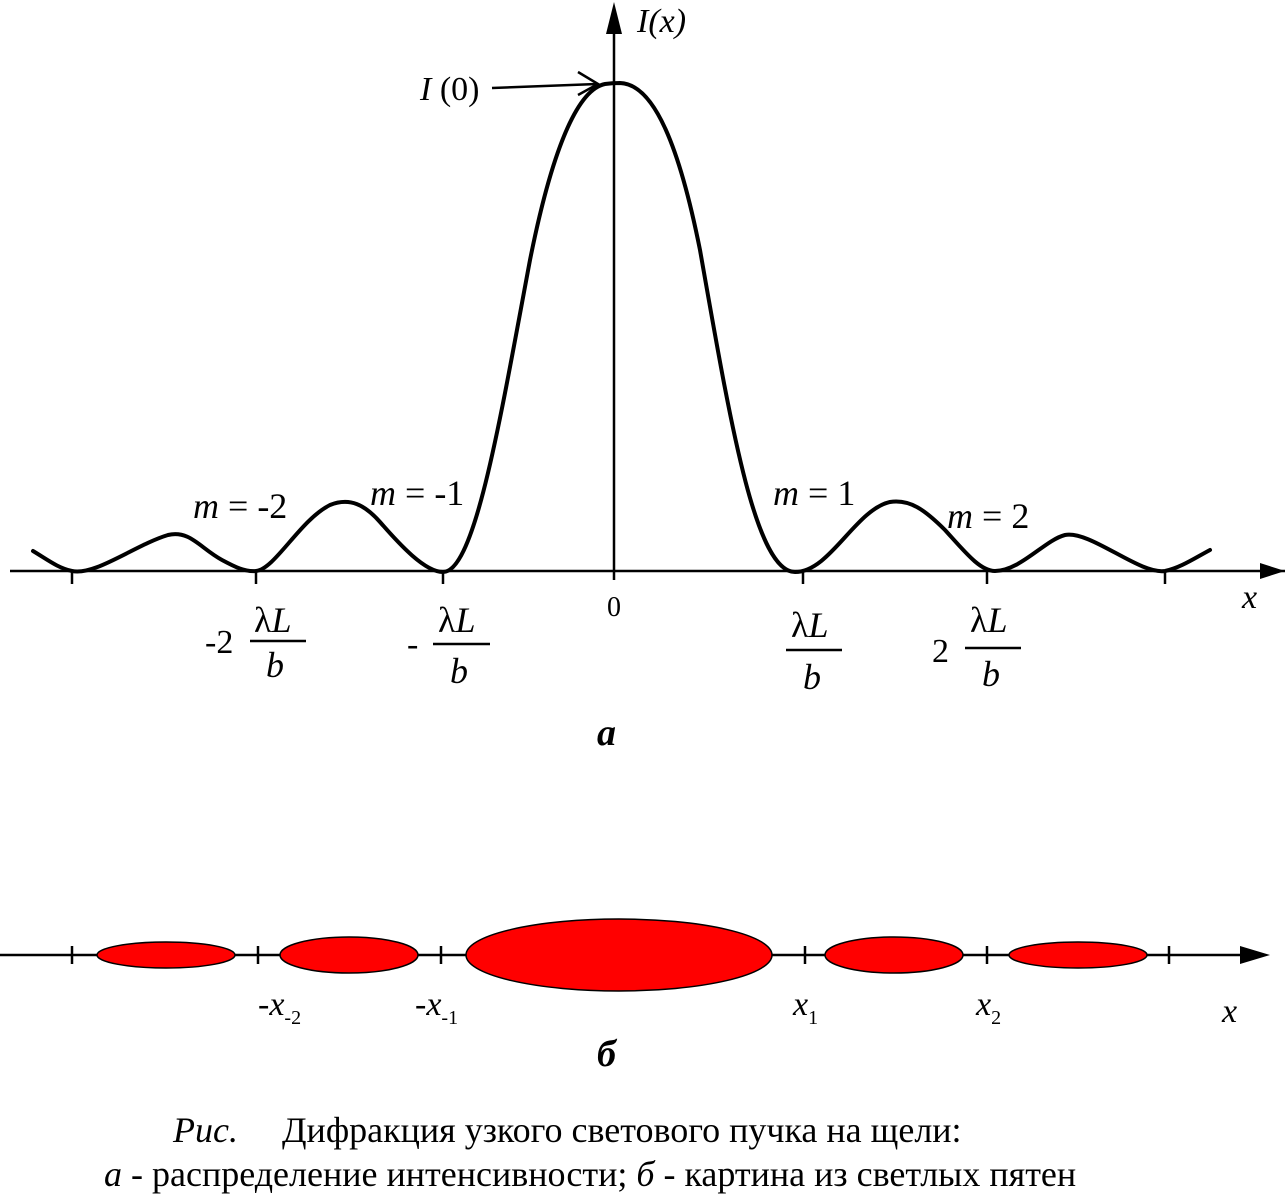 The image size is (1288, 1197). What do you see at coordinates (273, 620) in the screenshot?
I see `tick-label-minus-2-num: λL` at bounding box center [273, 620].